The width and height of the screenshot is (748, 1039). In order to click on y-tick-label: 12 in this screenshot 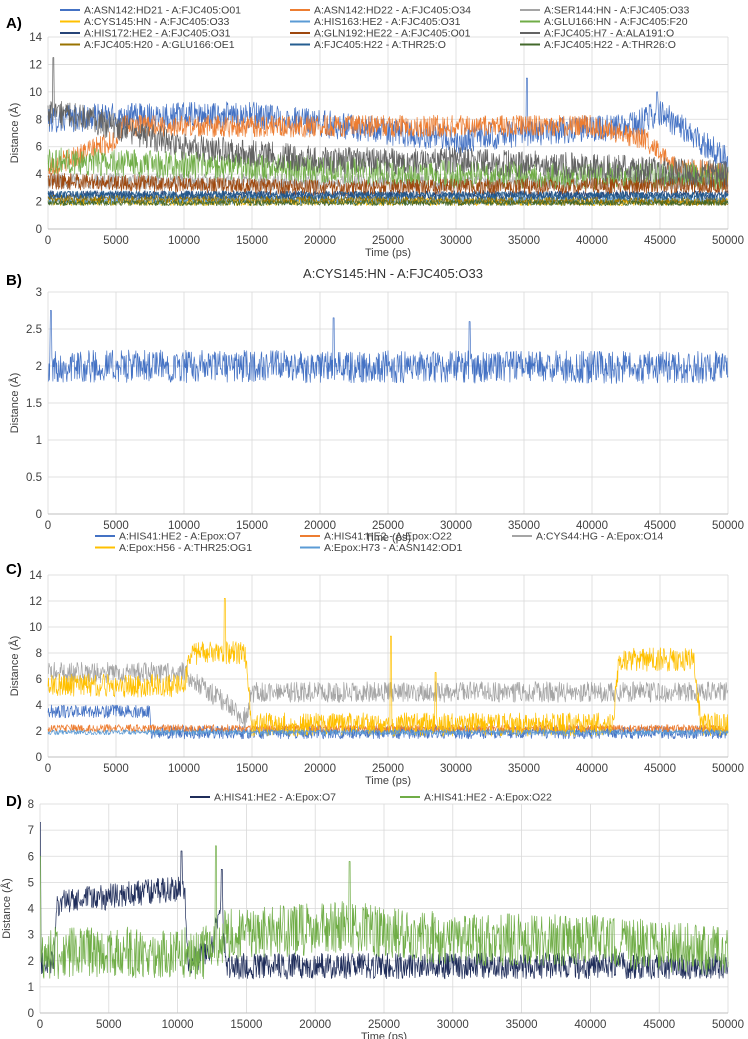, I will do `click(35, 65)`.